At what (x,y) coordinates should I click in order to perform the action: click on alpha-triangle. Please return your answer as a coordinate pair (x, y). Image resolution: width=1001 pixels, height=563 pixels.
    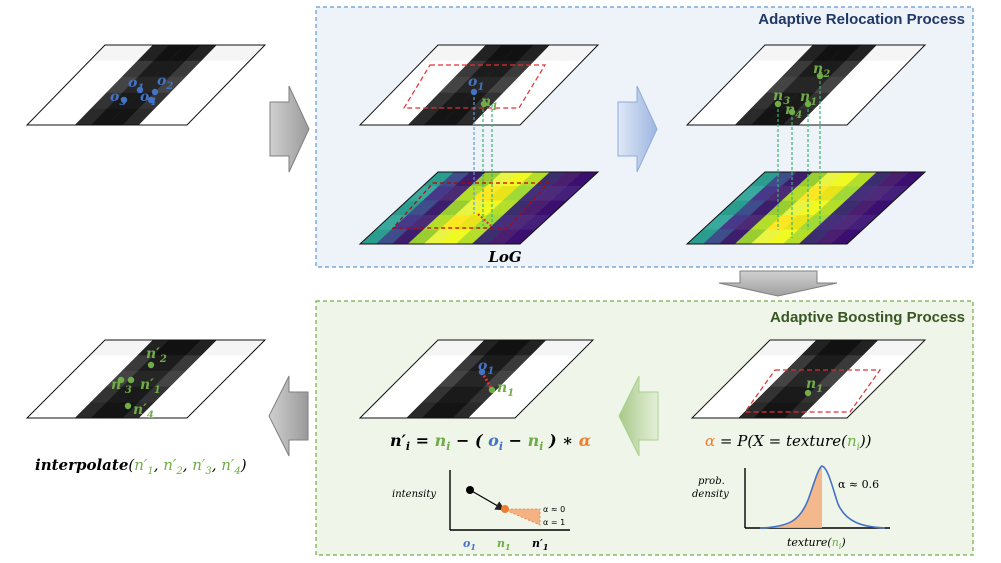
    Looking at the image, I should click on (521, 517).